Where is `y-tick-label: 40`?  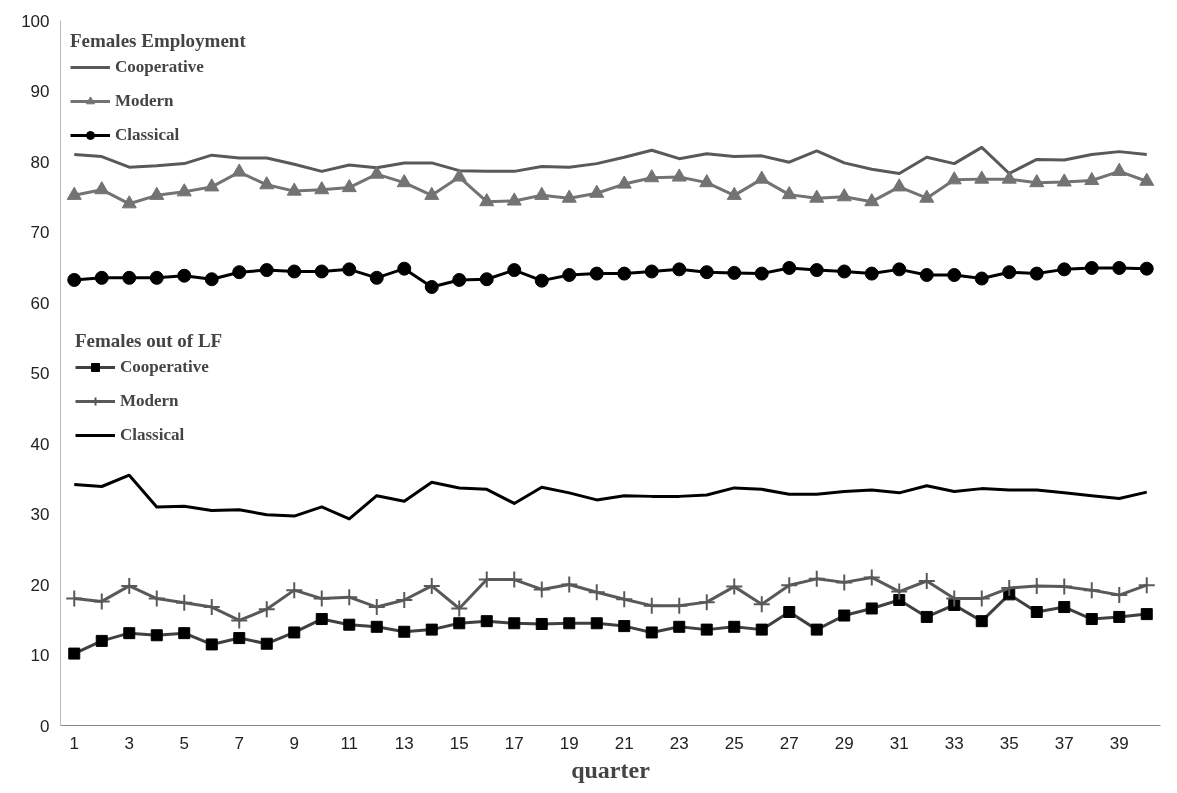
y-tick-label: 40 is located at coordinates (40, 444).